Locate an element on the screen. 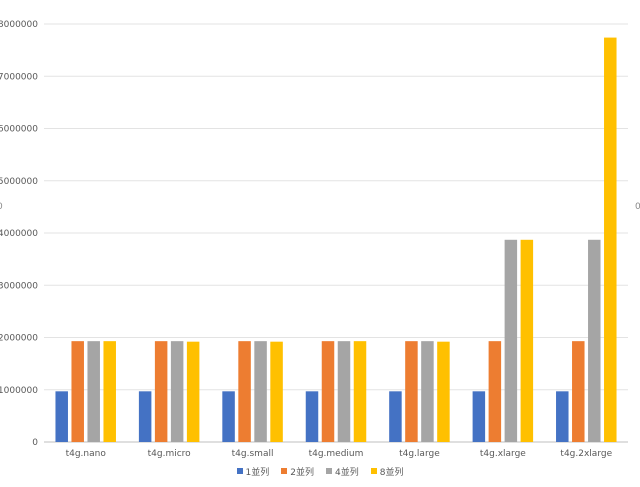  y-tick-label: 7000000 is located at coordinates (19, 77).